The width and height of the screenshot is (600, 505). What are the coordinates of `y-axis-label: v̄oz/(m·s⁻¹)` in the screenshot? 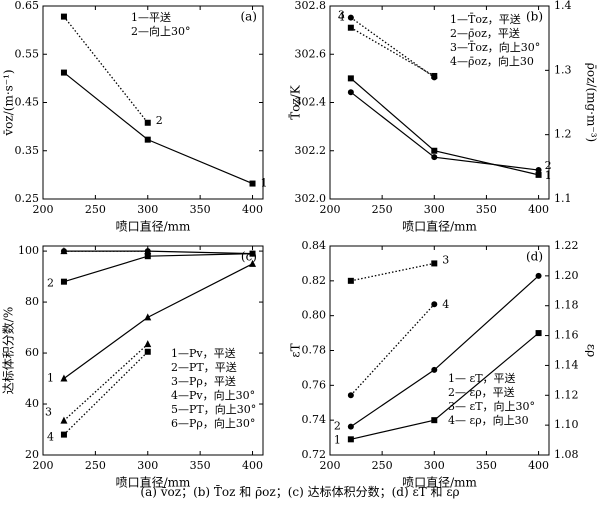 It's located at (9, 102).